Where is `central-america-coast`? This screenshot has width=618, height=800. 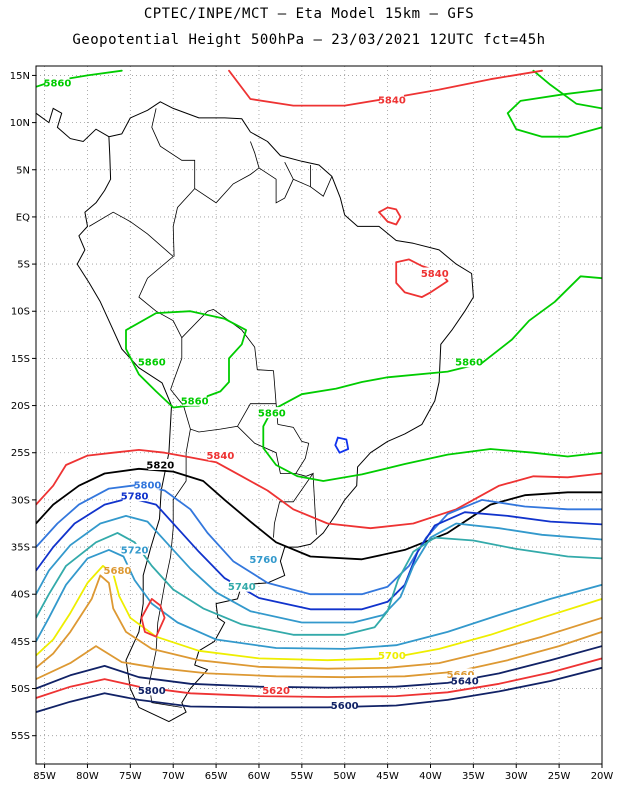 central-america-coast is located at coordinates (73, 118).